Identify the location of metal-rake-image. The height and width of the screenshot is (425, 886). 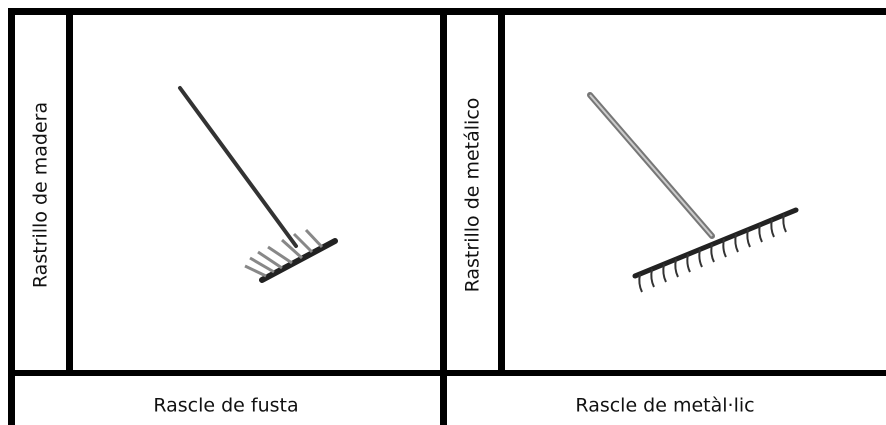
(693, 192).